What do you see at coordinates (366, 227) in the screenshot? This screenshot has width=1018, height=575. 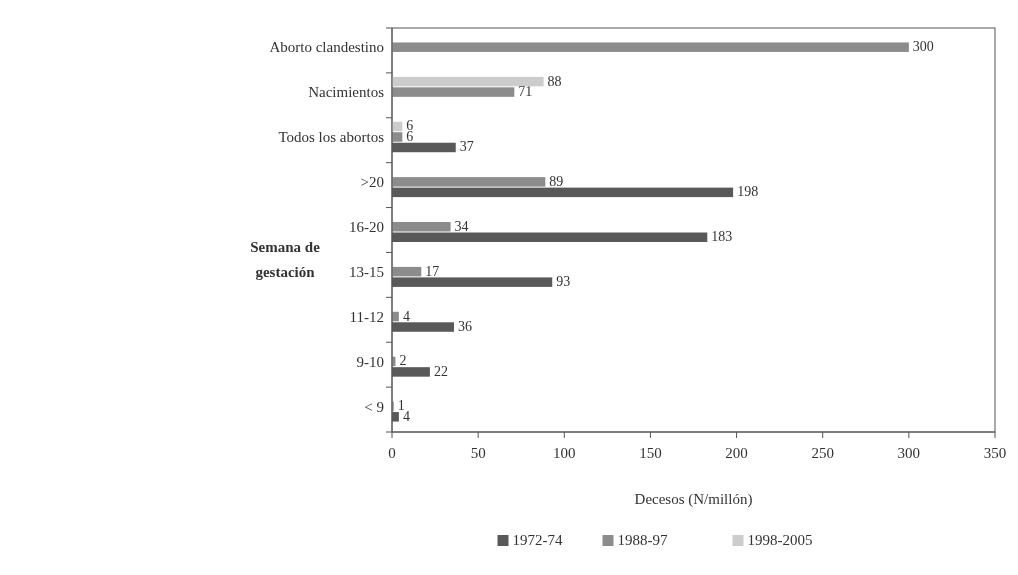 I see `y-tick-label: 16-20` at bounding box center [366, 227].